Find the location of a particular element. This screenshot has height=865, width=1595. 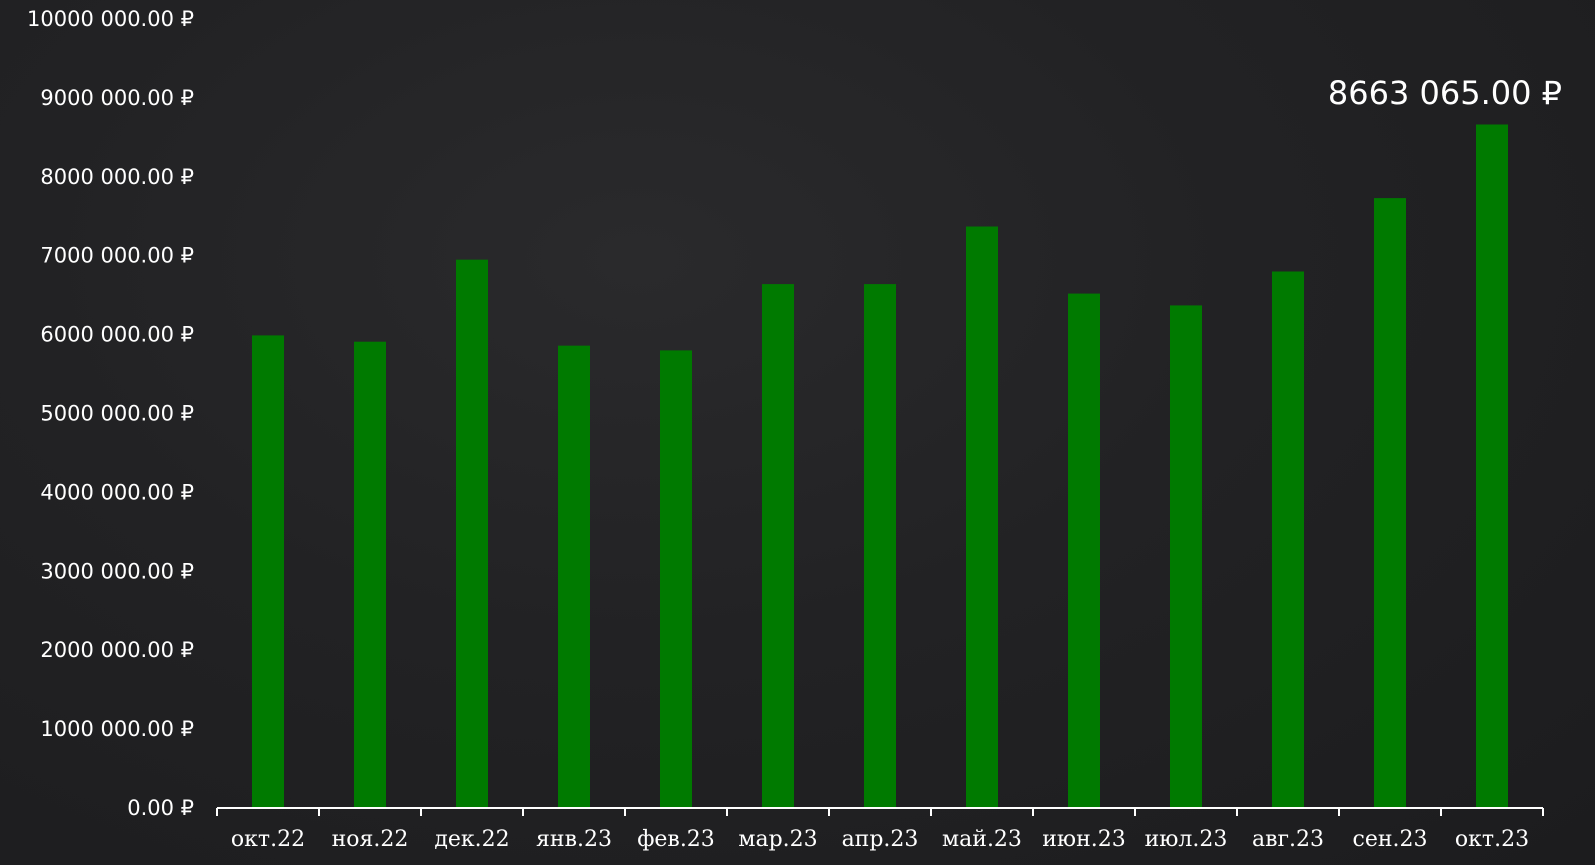

y-tick-label: 5000 000.00 ₽ is located at coordinates (117, 414).